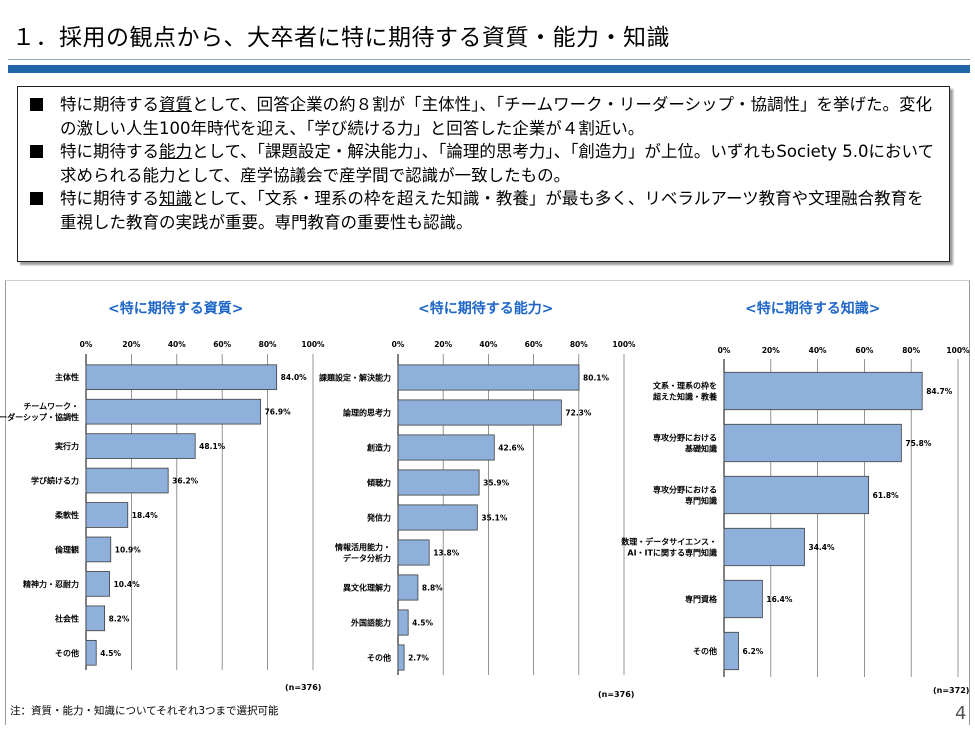 The image size is (975, 730). I want to click on category-label: 専門資格, so click(701, 599).